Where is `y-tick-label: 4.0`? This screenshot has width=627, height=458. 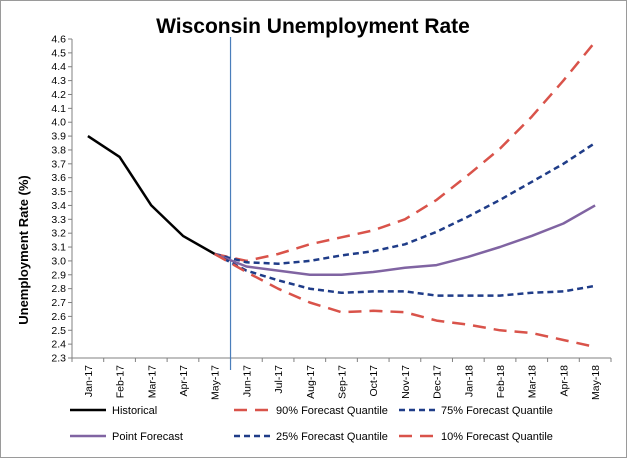 y-tick-label: 4.0 is located at coordinates (58, 123).